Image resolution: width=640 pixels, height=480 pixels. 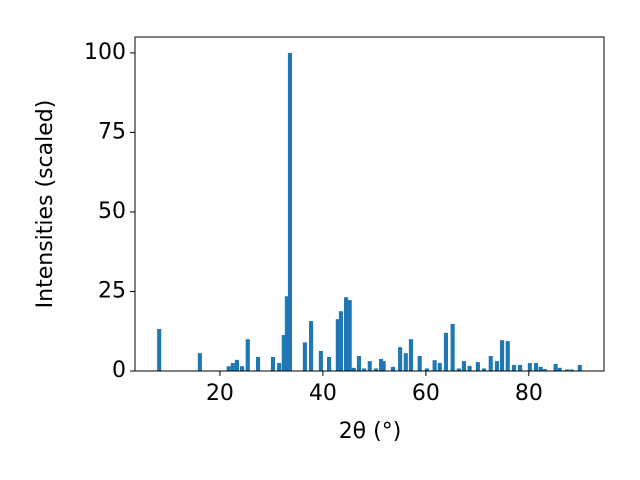 I want to click on x-tick-label: 80, so click(x=529, y=393).